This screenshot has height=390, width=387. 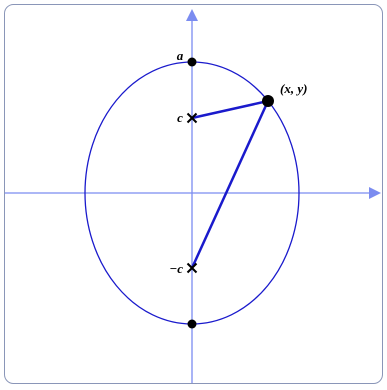 I want to click on curve-point, so click(x=268, y=101).